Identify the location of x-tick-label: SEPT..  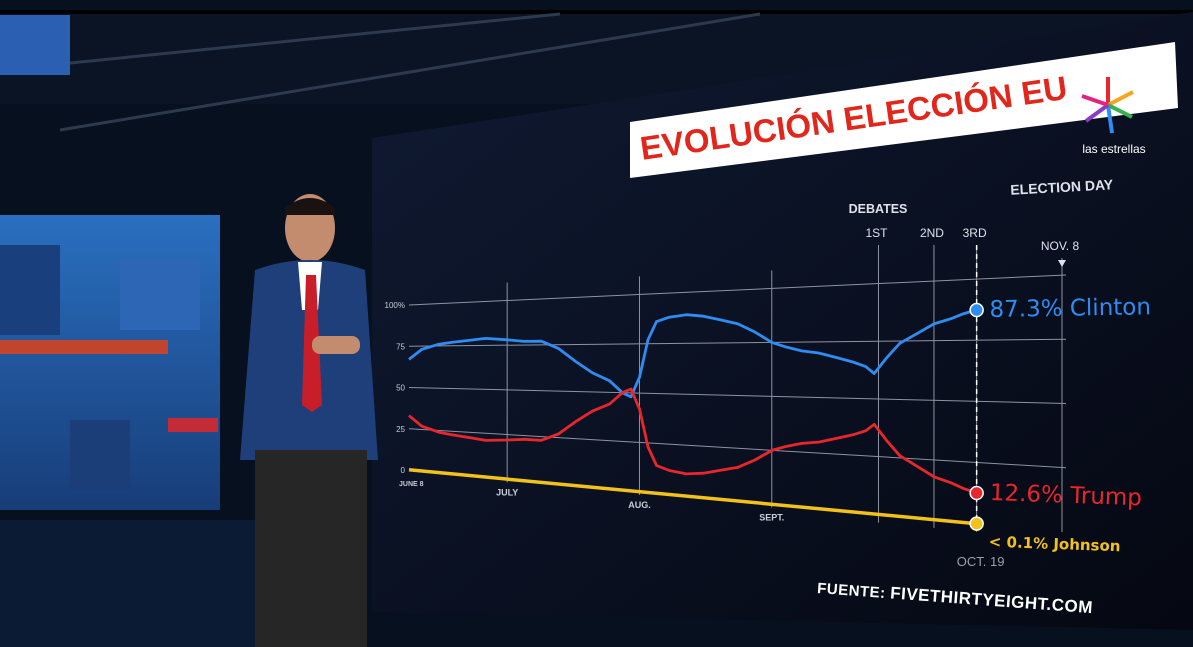
(771, 517).